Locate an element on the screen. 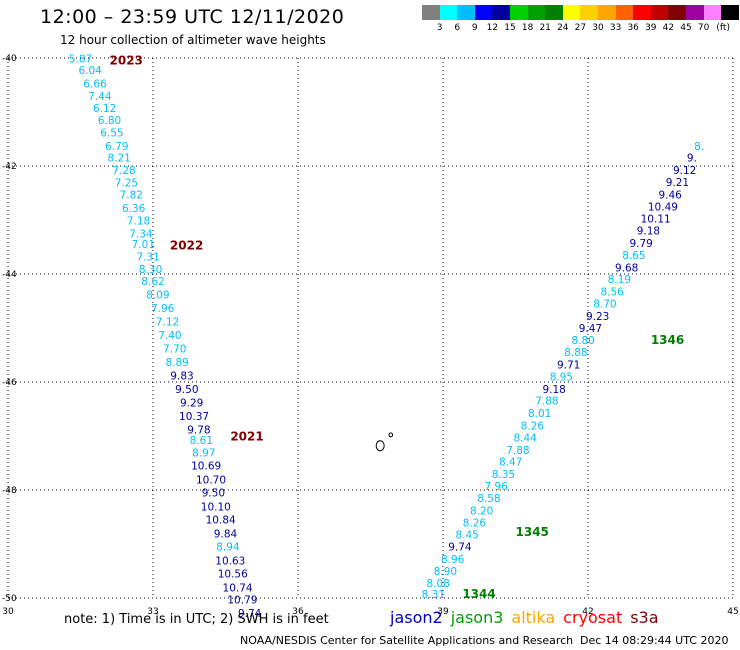  satellite-jason3: jason3 is located at coordinates (477, 617).